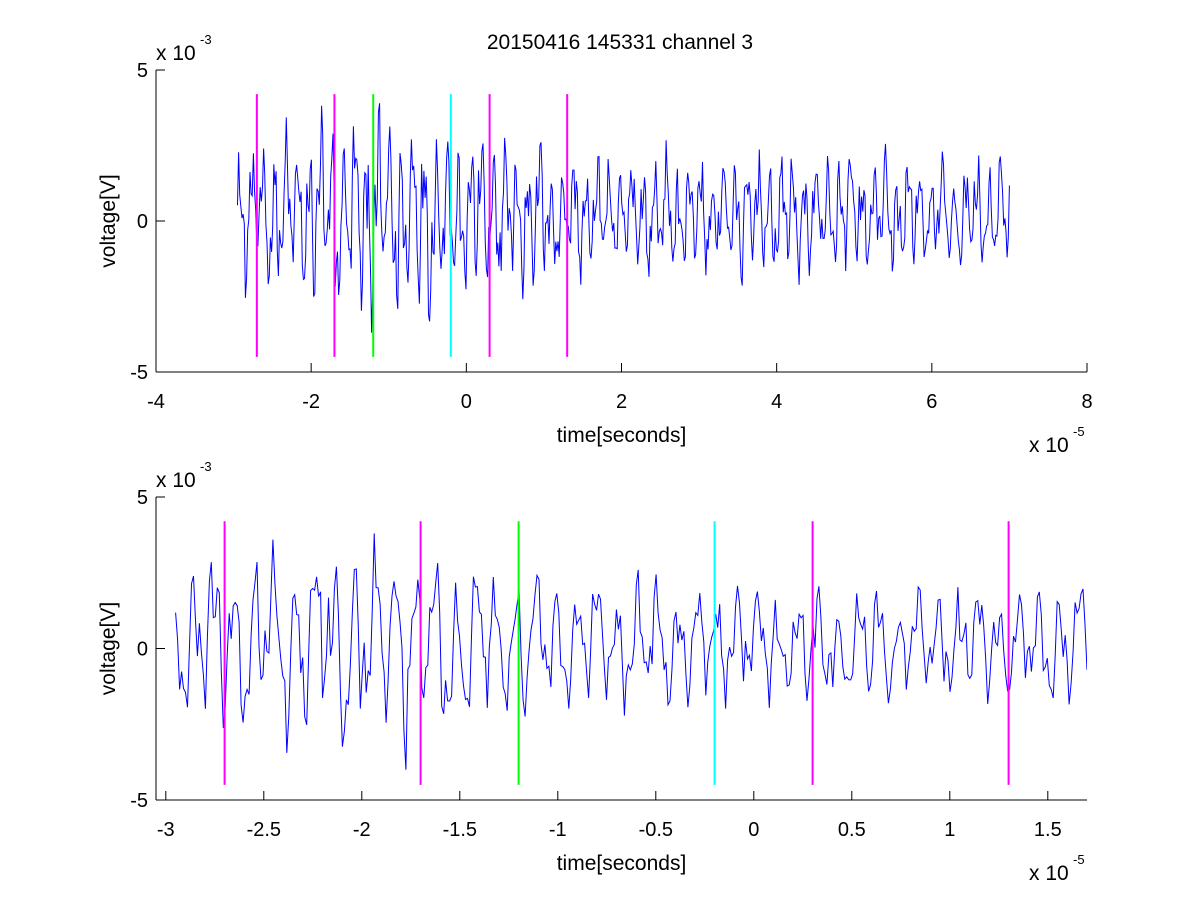 The width and height of the screenshot is (1200, 901). I want to click on x-tick-label: -1.5, so click(460, 830).